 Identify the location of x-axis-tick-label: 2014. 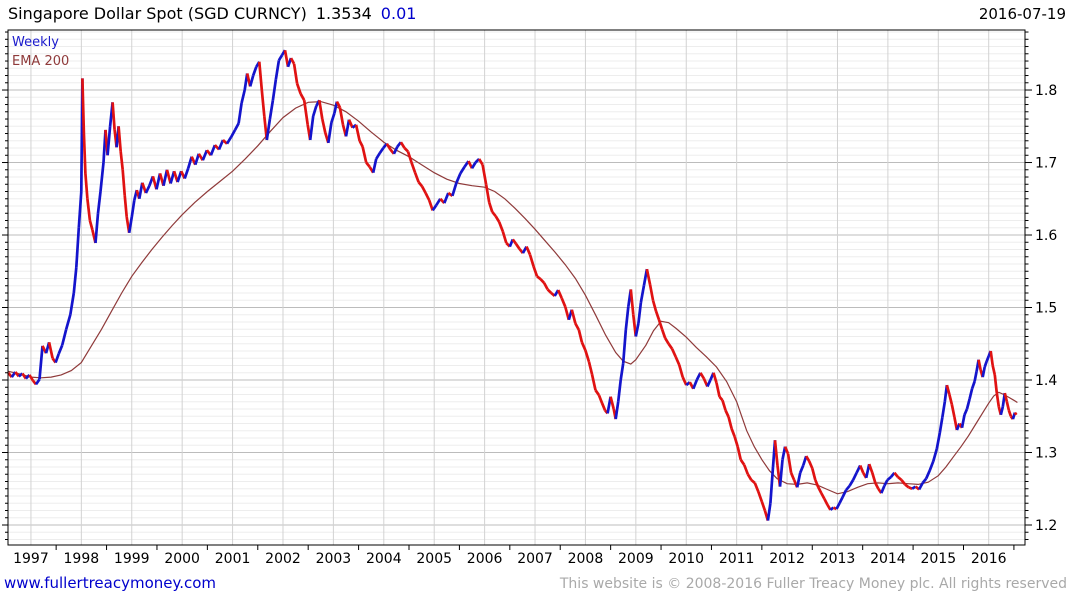
(888, 559).